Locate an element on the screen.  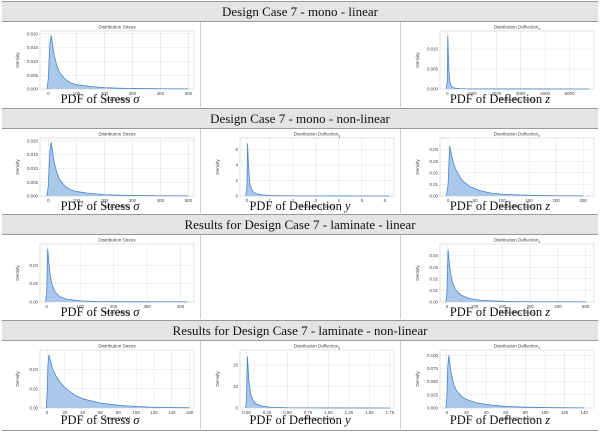
x-tick-label: 6 is located at coordinates (385, 200).